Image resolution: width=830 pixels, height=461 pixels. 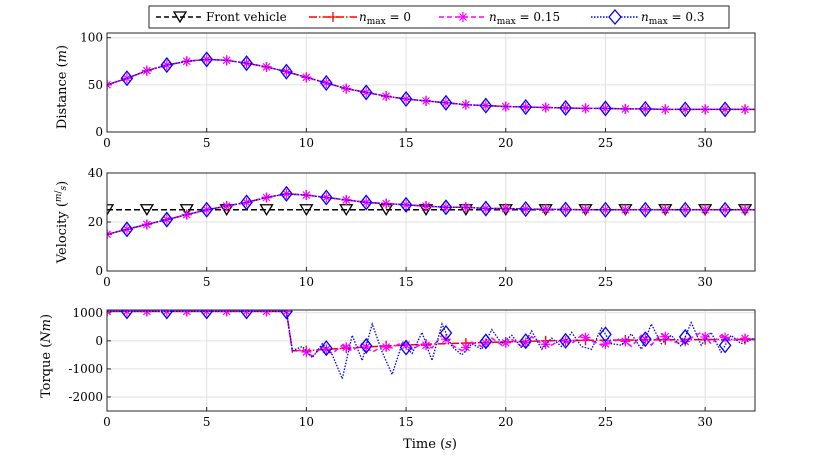 What do you see at coordinates (180, 17) in the screenshot?
I see `legend-marker-front` at bounding box center [180, 17].